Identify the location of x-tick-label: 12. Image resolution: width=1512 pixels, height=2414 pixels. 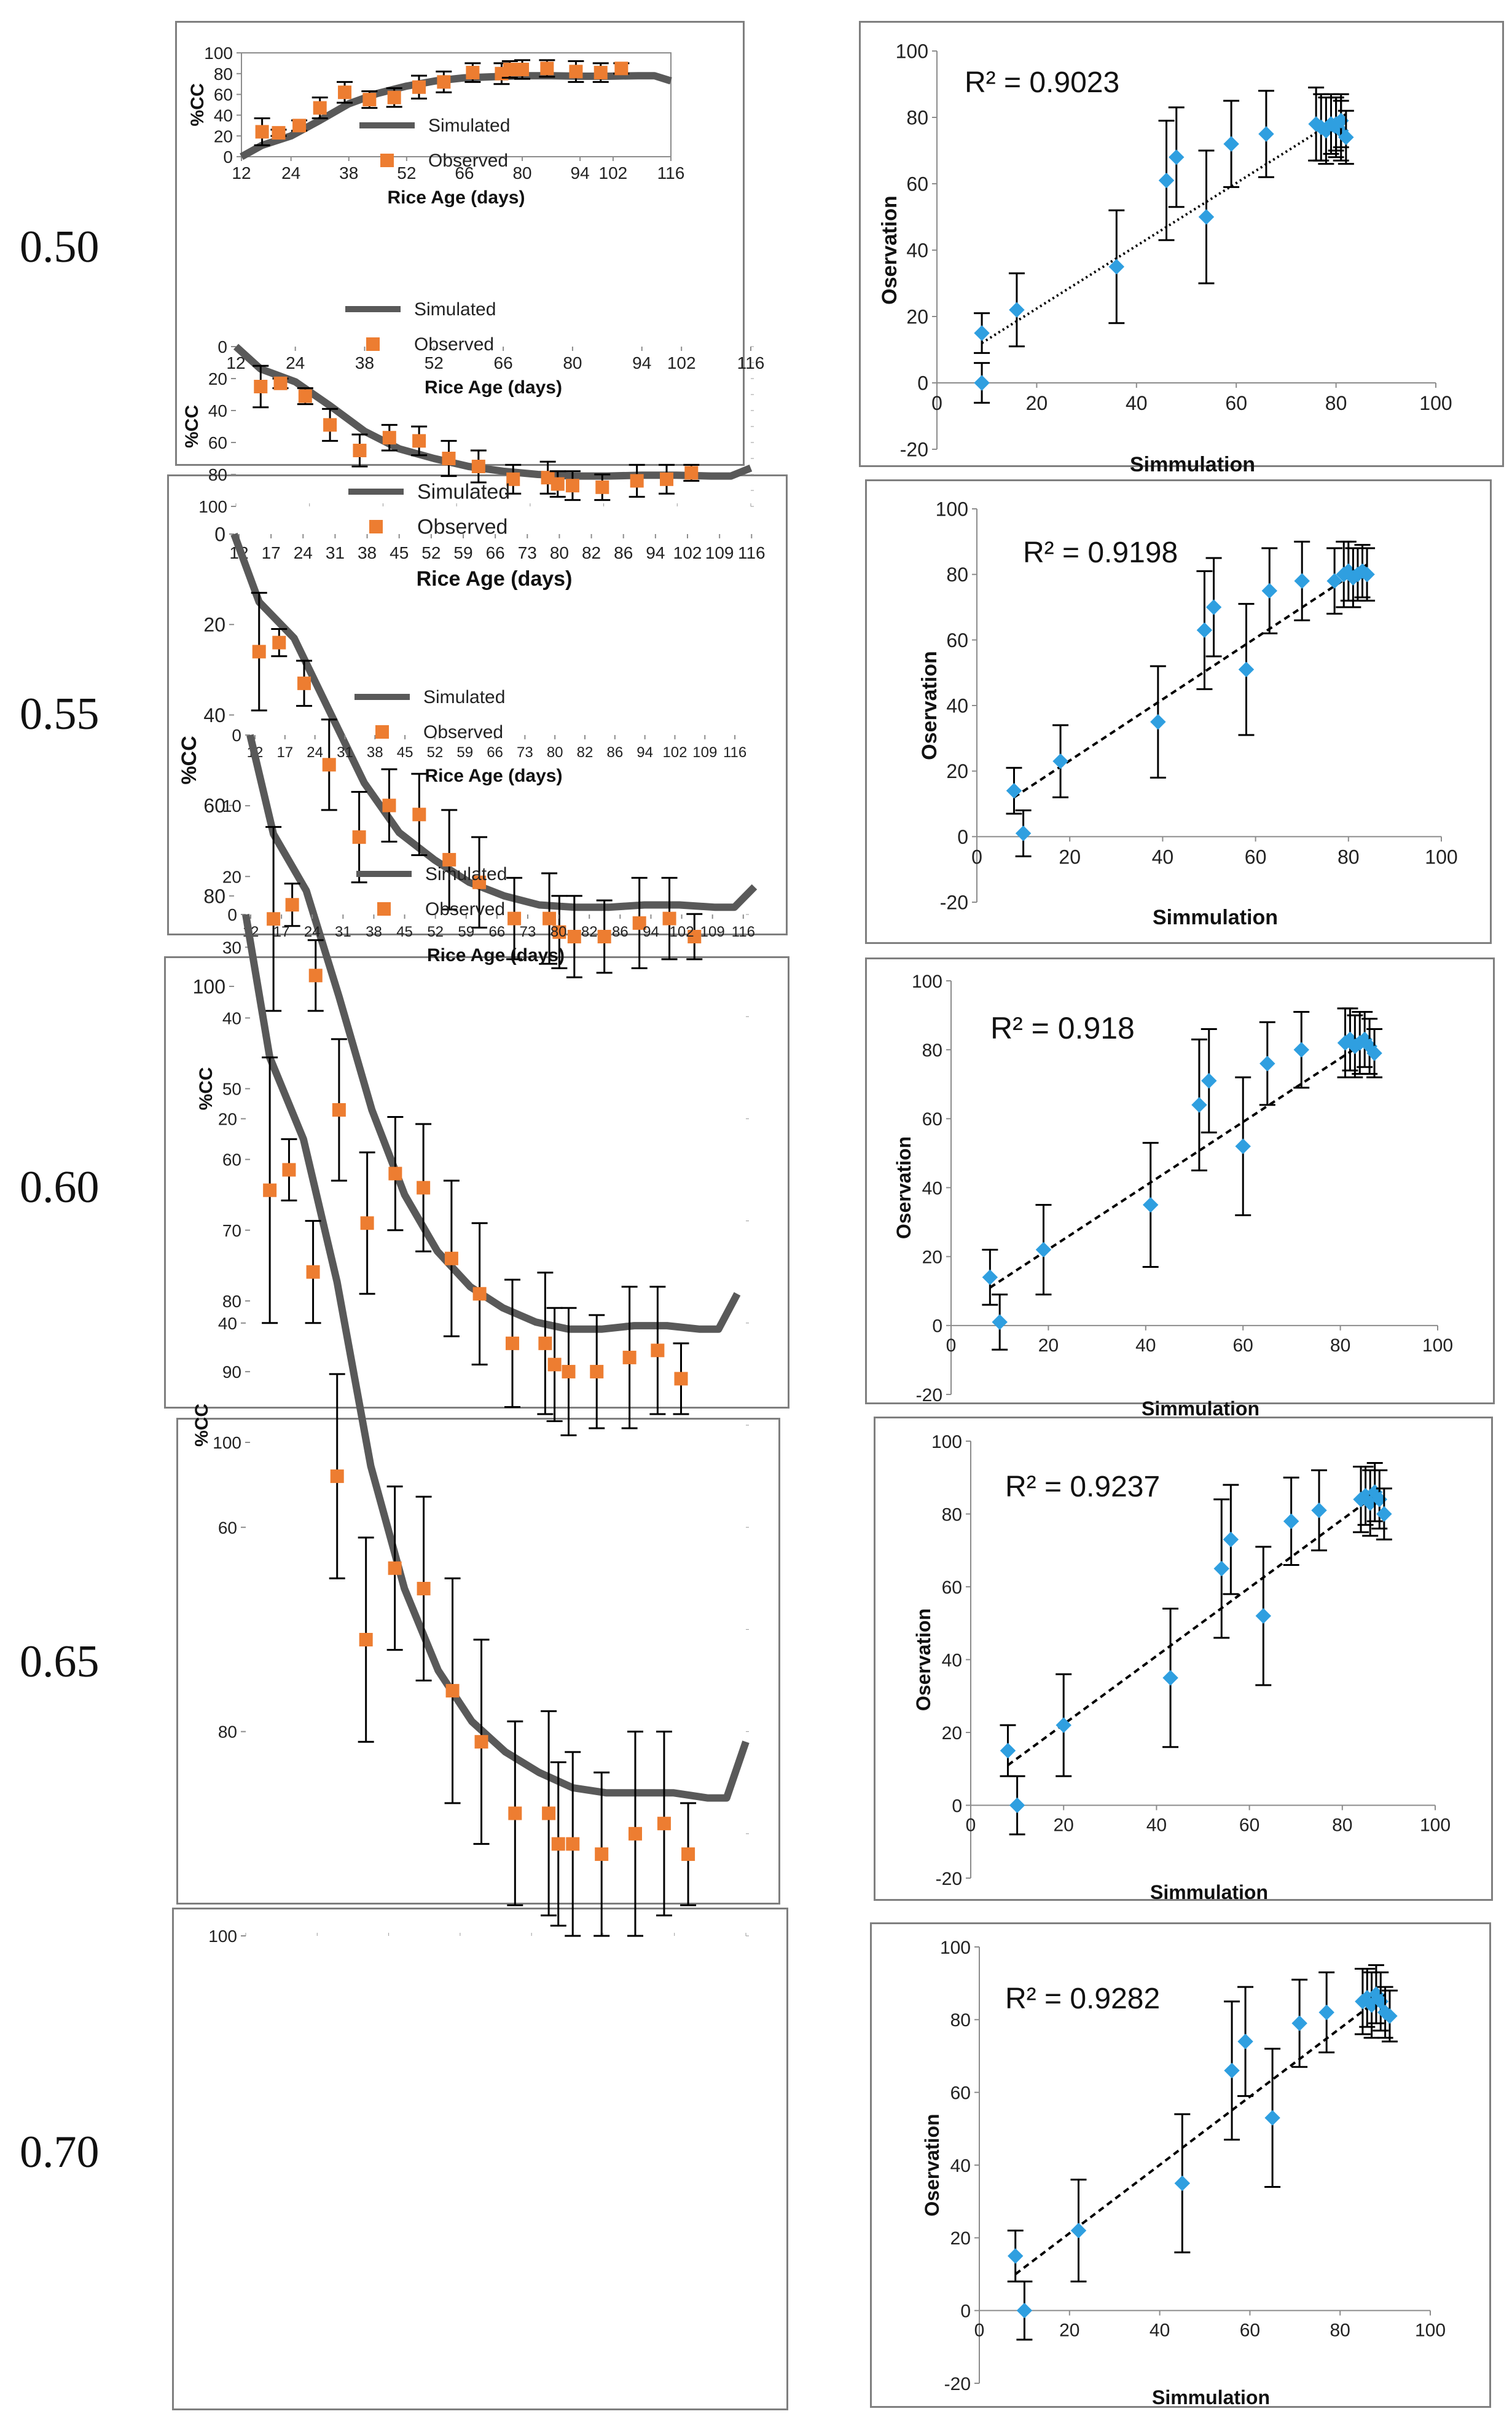
(241, 173).